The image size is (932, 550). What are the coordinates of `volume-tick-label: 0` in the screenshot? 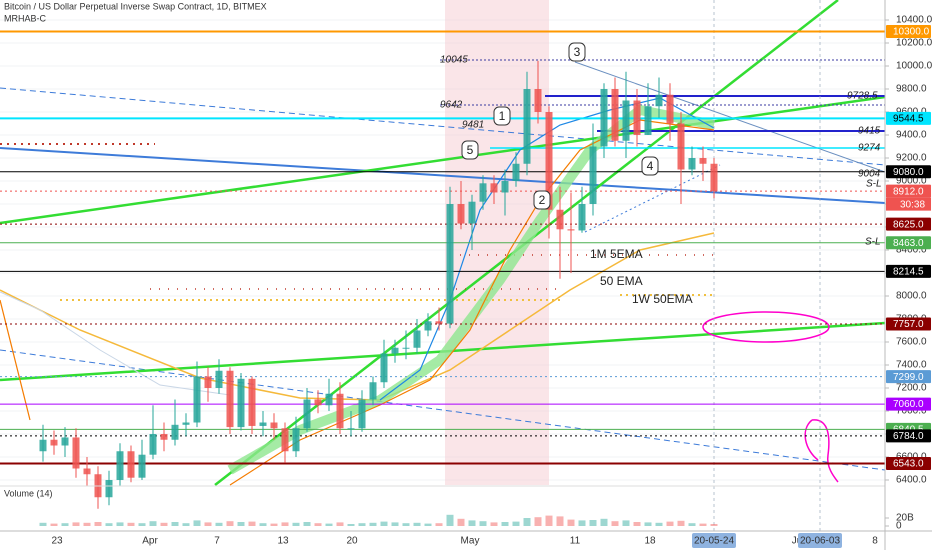 It's located at (899, 526).